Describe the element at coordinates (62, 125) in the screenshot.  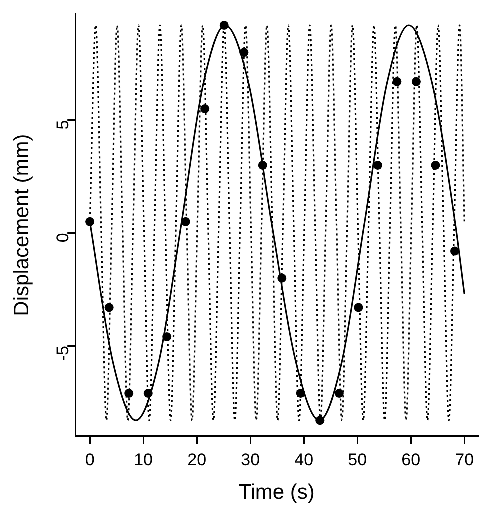
I see `y-tick-label: 5` at that location.